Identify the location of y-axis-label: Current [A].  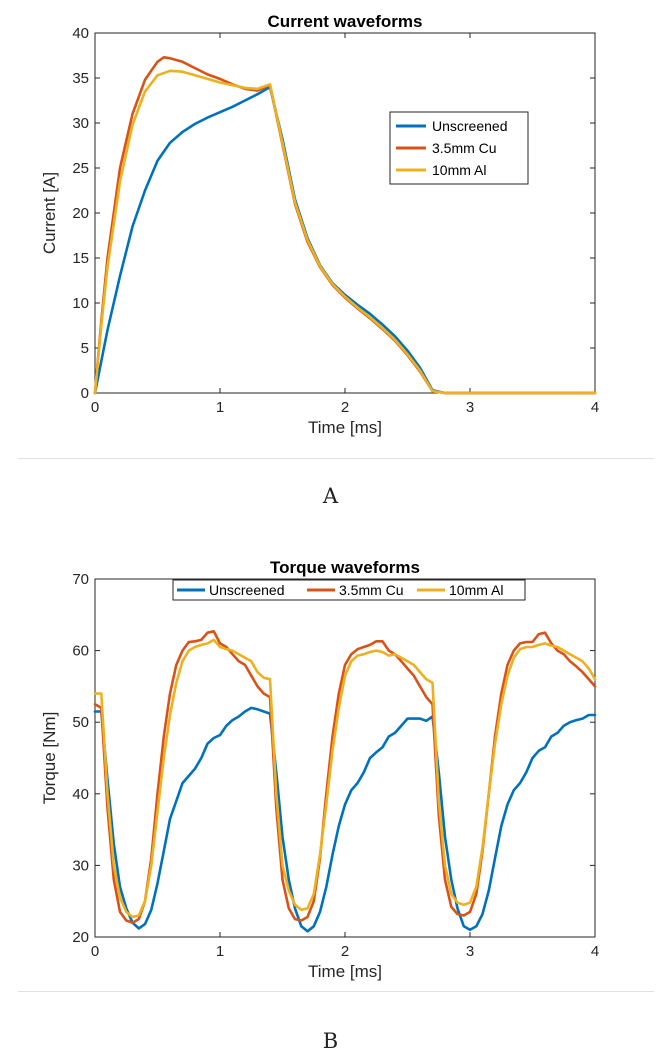
(49, 213).